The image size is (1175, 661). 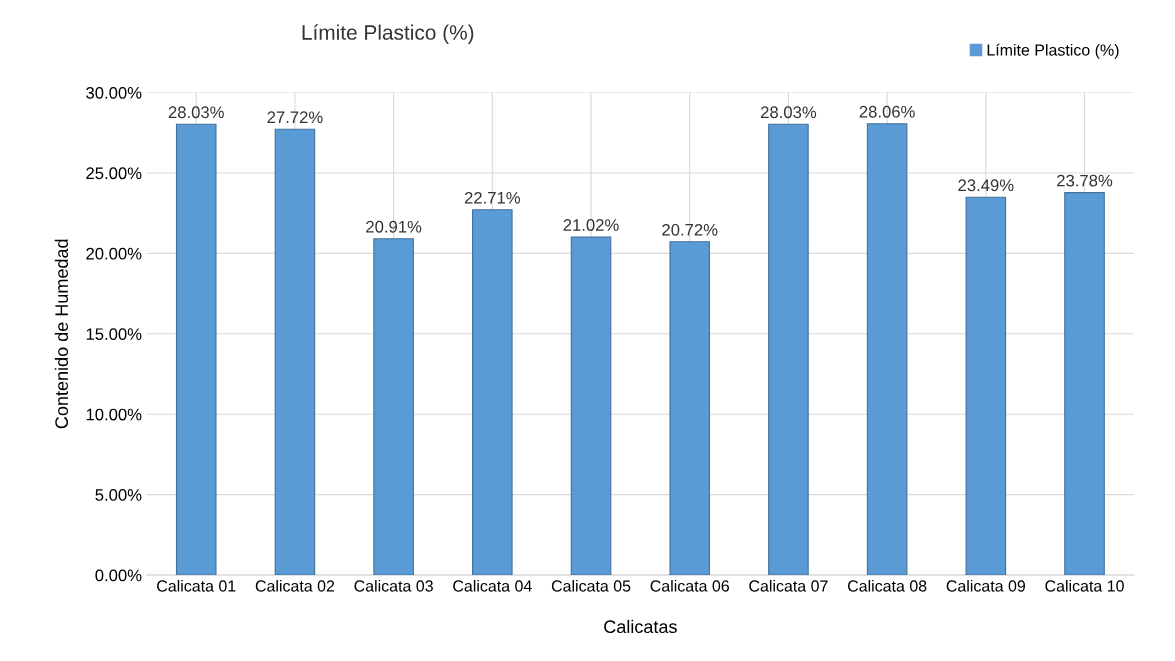 I want to click on y-tick-label: 5.00%, so click(x=118, y=495).